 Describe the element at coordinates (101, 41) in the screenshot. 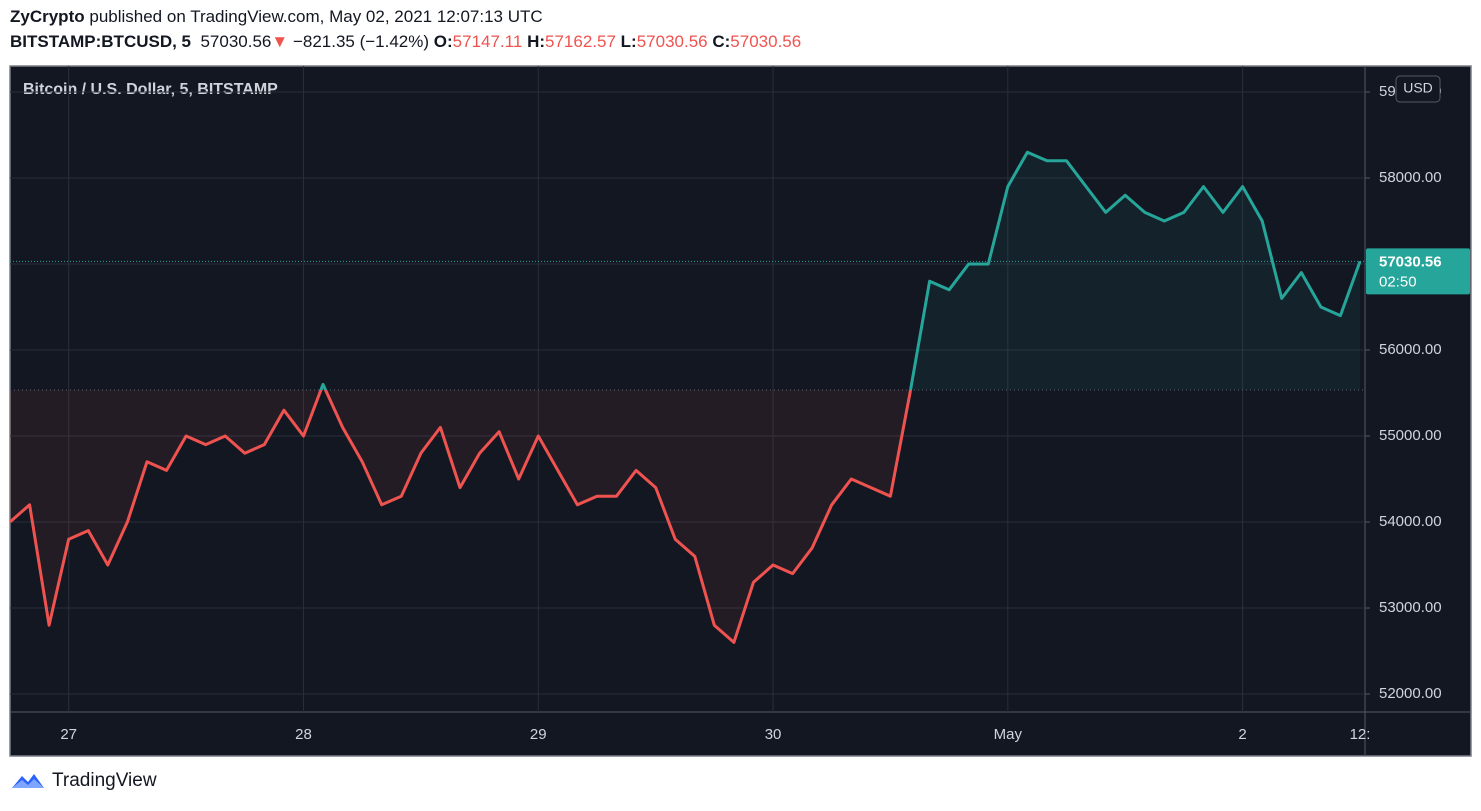

I see `symbol: BITSTAMP:BTCUSD, 5` at that location.